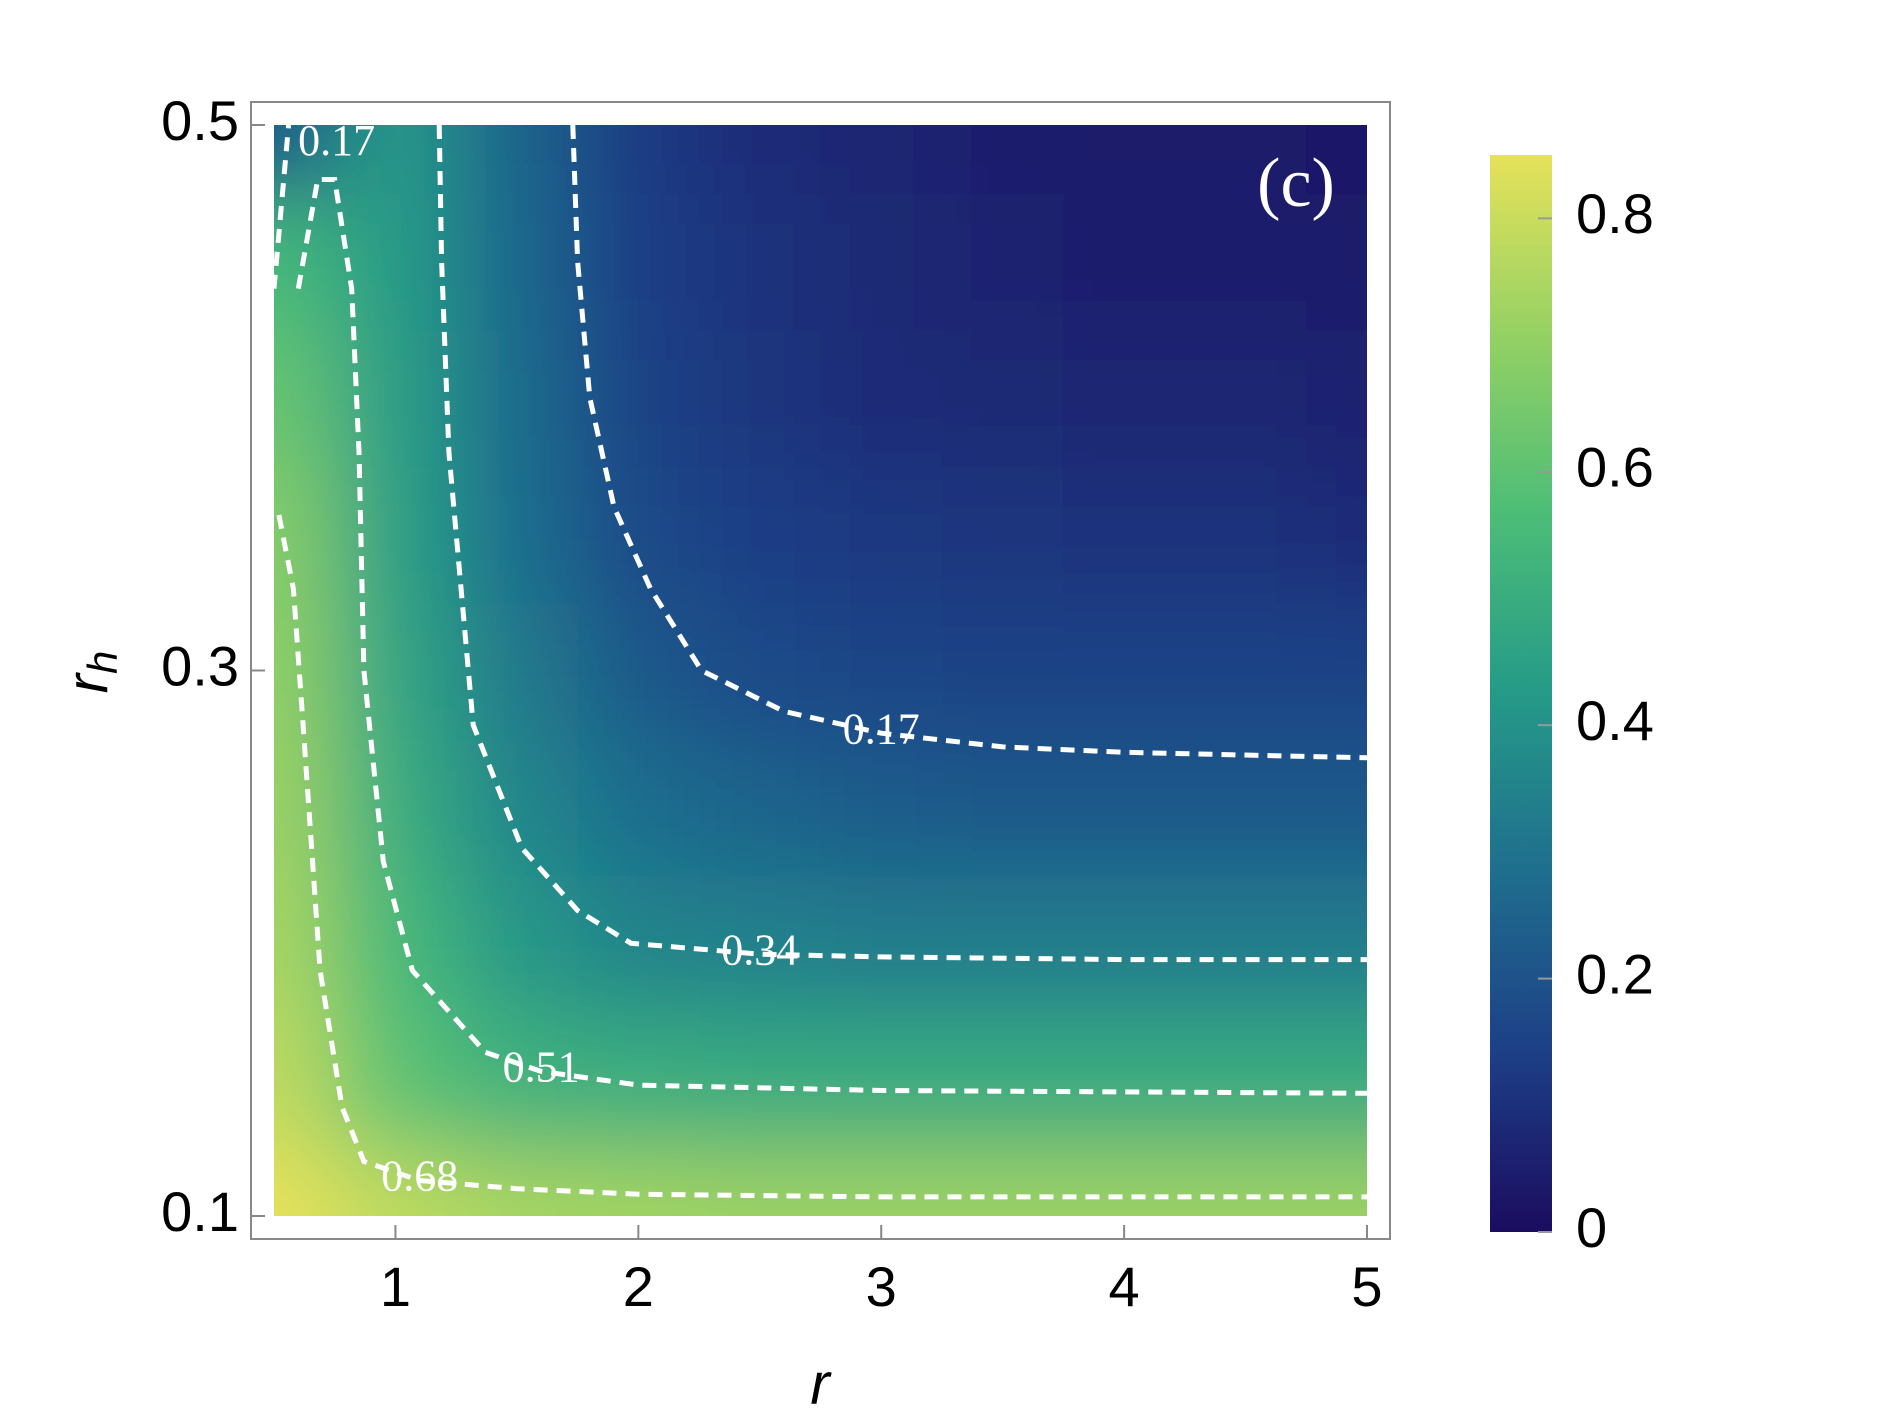 This screenshot has height=1417, width=1890. What do you see at coordinates (638, 1286) in the screenshot?
I see `x-tick-label: 2` at bounding box center [638, 1286].